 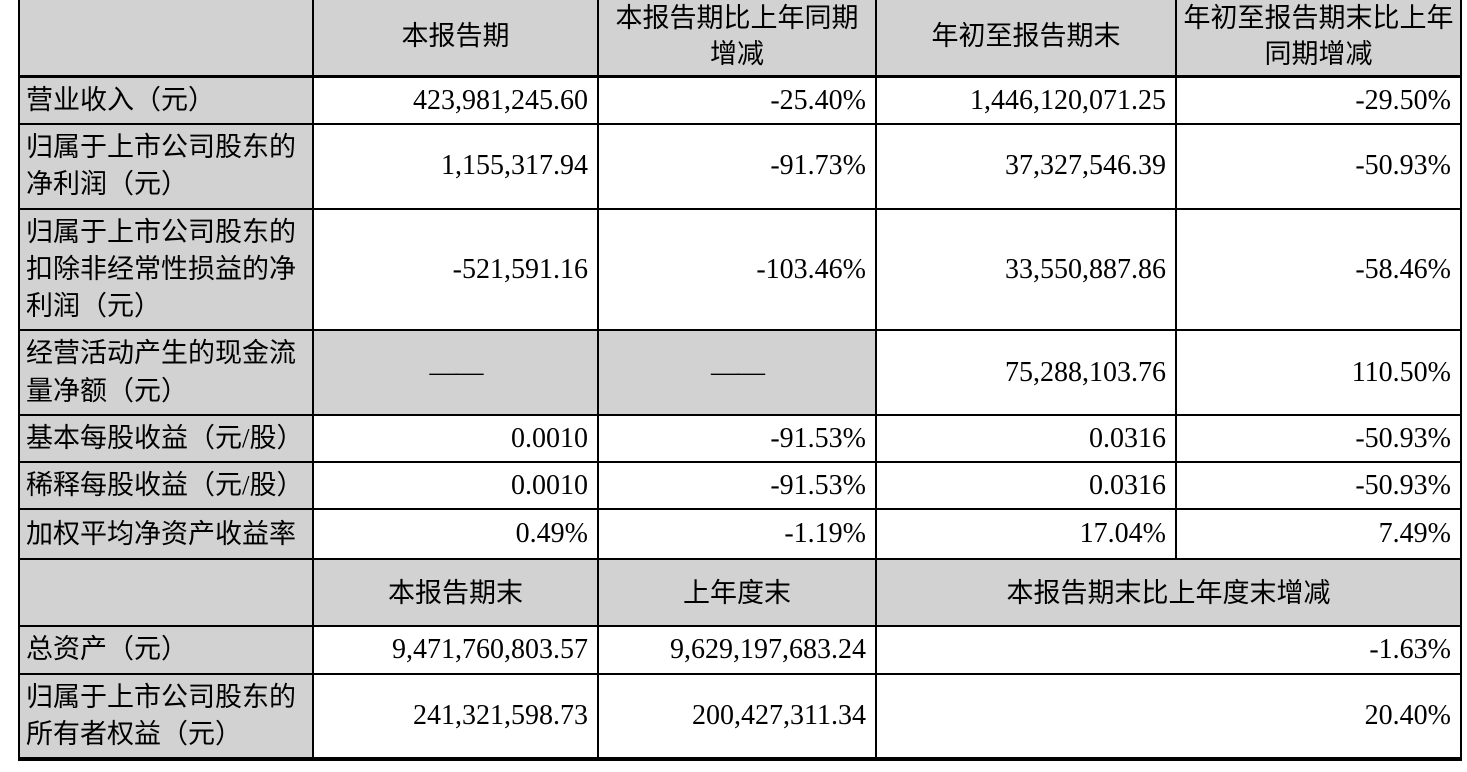 I want to click on table-row-weighted-avg-roe: 加权平均净资产收益率 0.49% -1.19% 17.04% 7.49%, so click(x=740, y=534).